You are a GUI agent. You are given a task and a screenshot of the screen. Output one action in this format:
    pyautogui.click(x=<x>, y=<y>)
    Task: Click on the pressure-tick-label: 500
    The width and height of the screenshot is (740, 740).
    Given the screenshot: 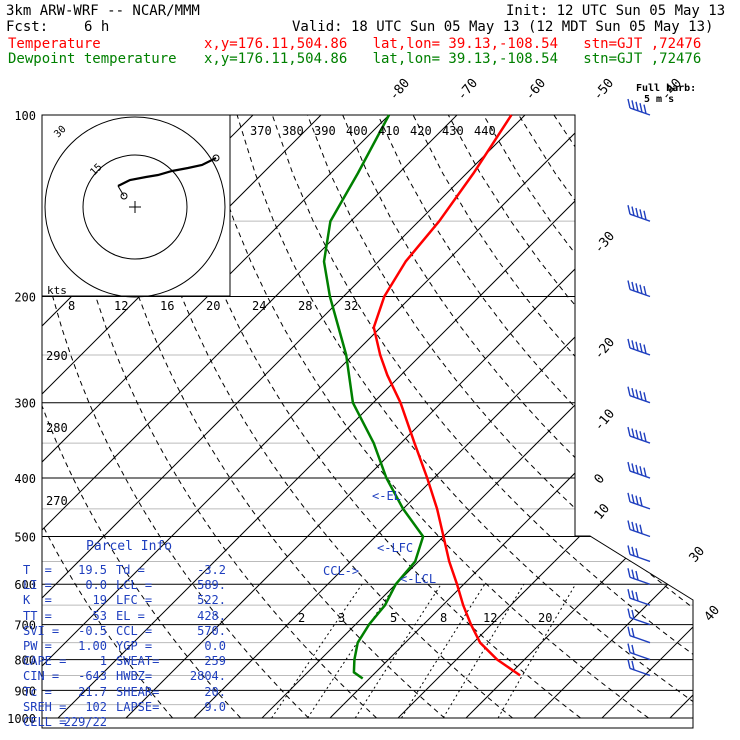 What is the action you would take?
    pyautogui.click(x=25, y=537)
    